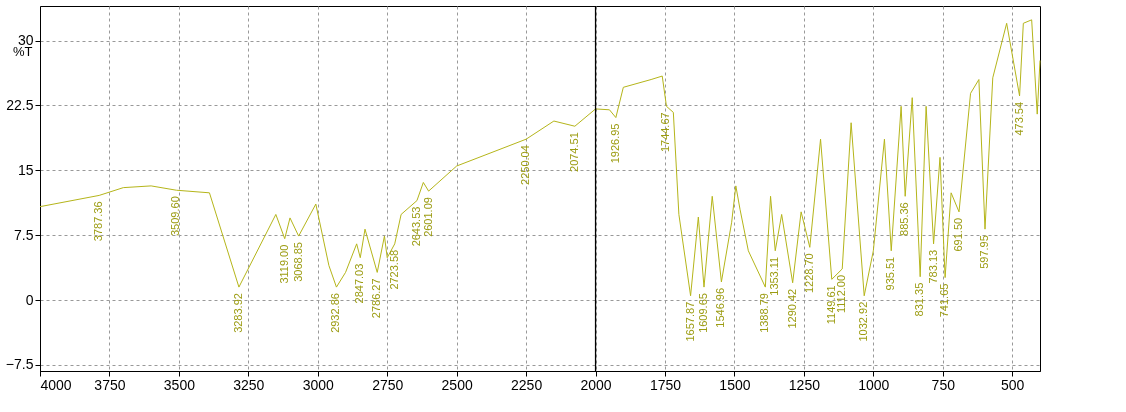  Describe the element at coordinates (735, 384) in the screenshot. I see `x-tick-label: 1500` at that location.